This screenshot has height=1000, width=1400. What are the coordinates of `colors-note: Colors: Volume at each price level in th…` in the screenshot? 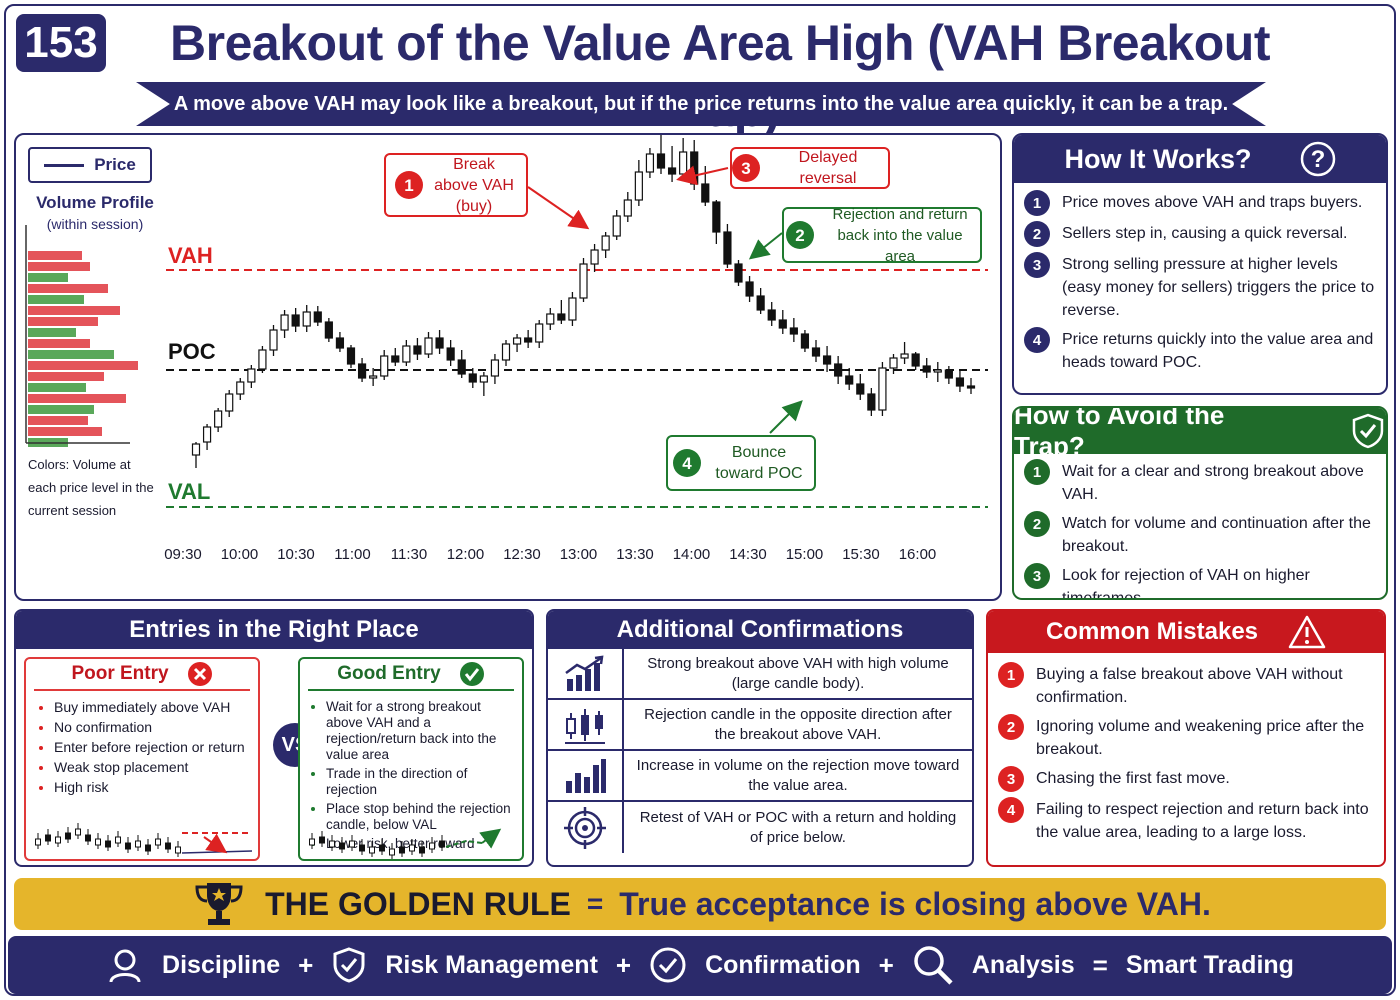 It's located at (91, 487).